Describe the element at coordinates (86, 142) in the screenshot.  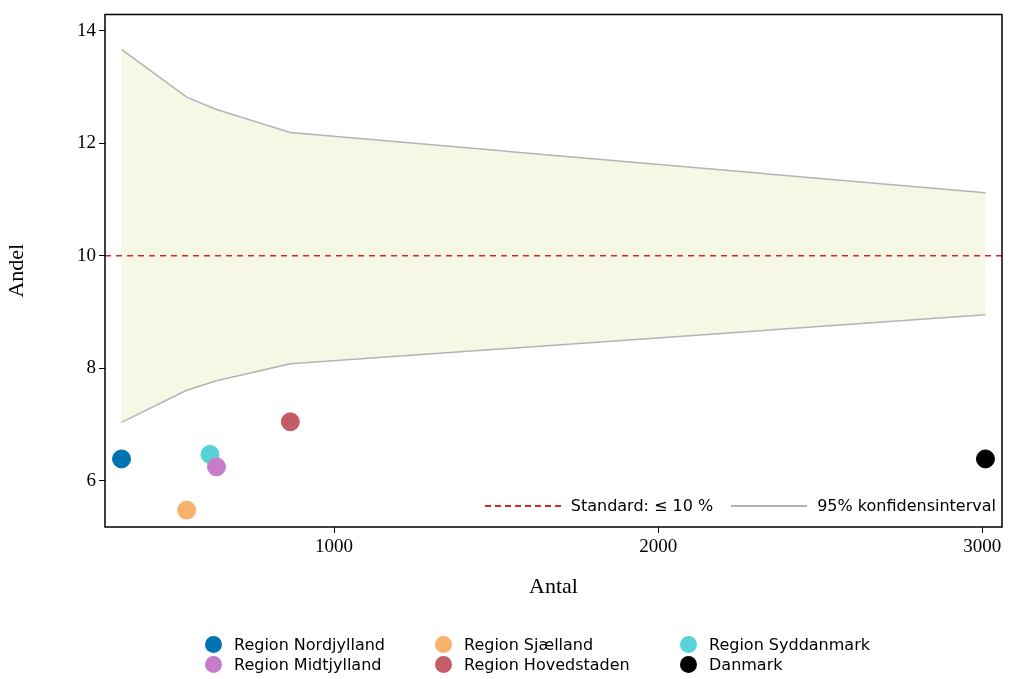
I see `y-tick-label: 12` at that location.